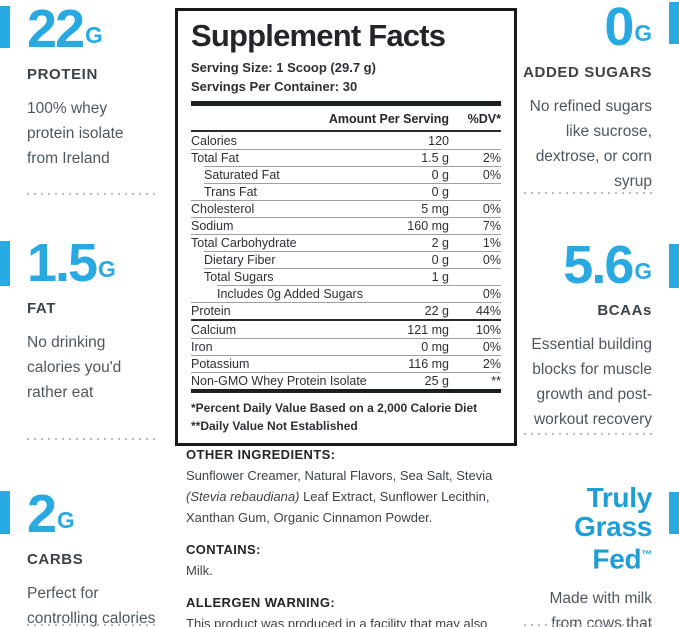  What do you see at coordinates (74, 367) in the screenshot?
I see `stat-description: No drinking calories you'd rather eat` at bounding box center [74, 367].